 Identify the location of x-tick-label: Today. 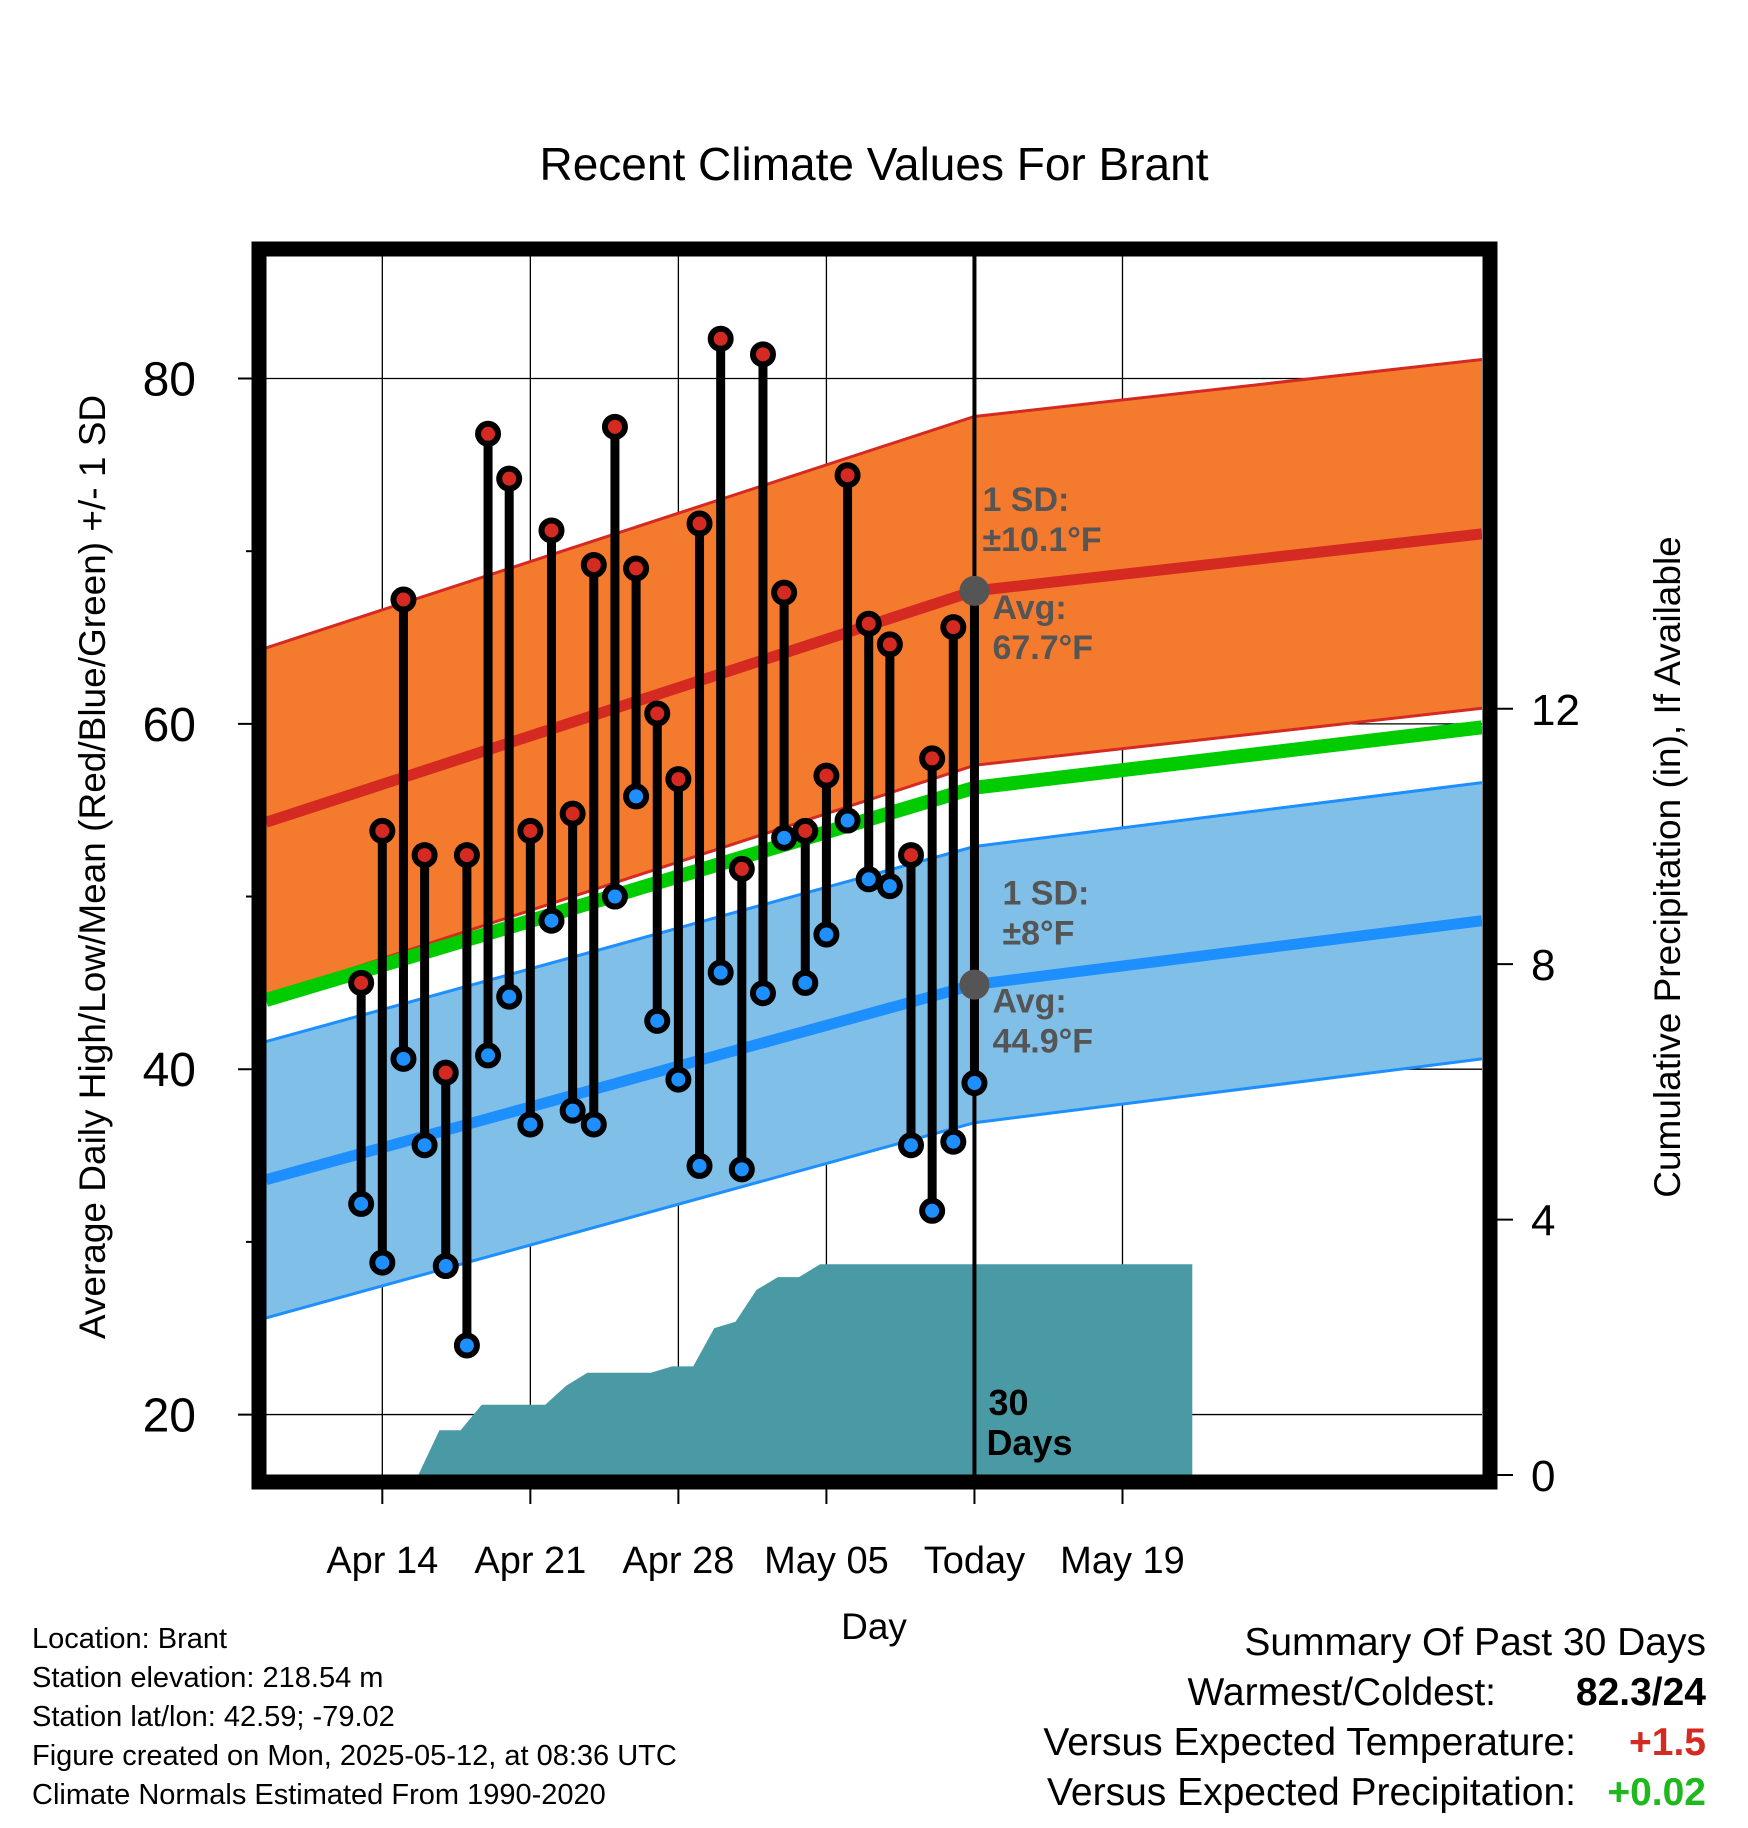
(974, 1561).